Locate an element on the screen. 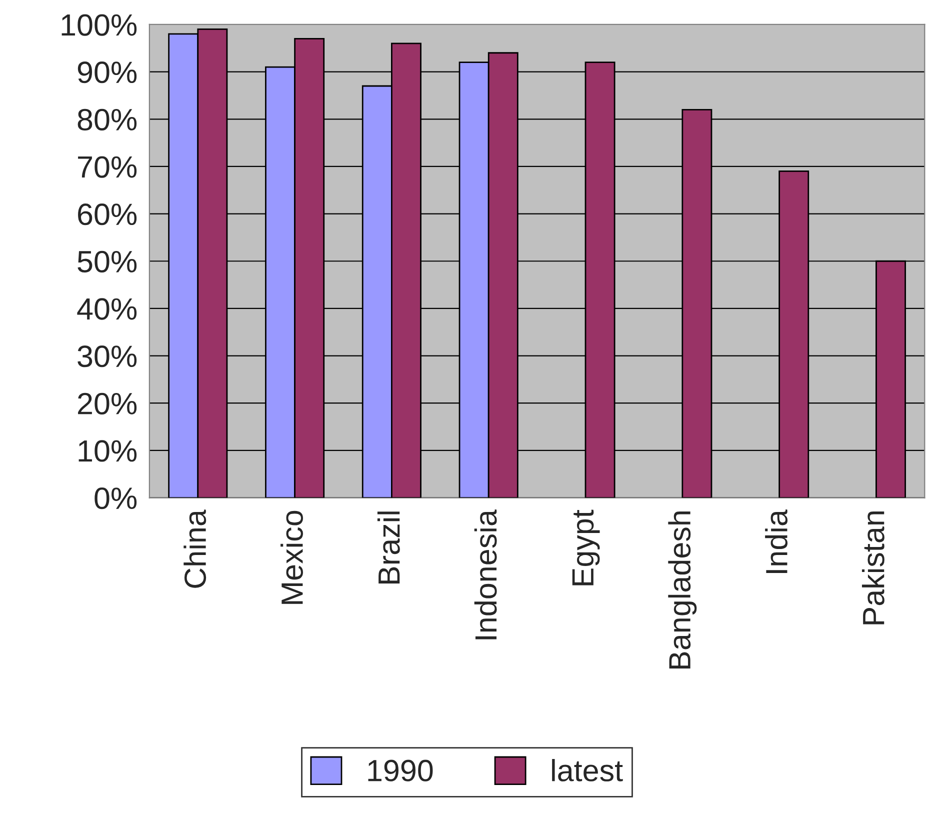 The image size is (934, 816). x-tick-label: Brazil is located at coordinates (388, 548).